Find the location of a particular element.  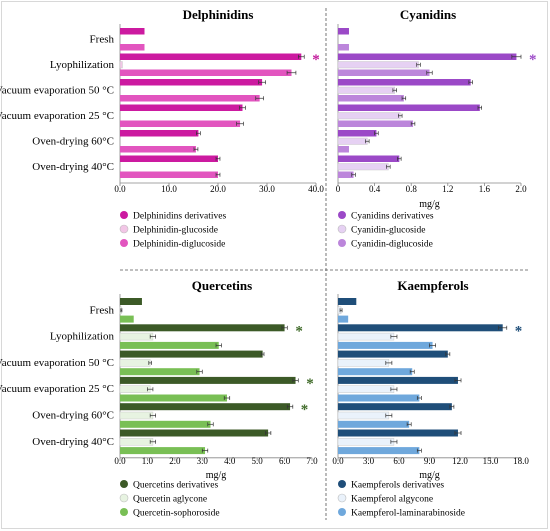

x-tick-label: 20.0 is located at coordinates (218, 189).